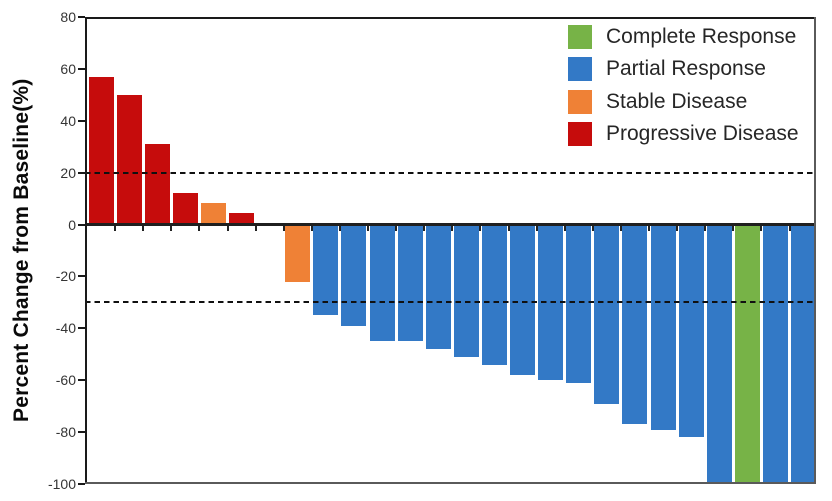  Describe the element at coordinates (701, 36) in the screenshot. I see `legend-label: Complete Response` at that location.